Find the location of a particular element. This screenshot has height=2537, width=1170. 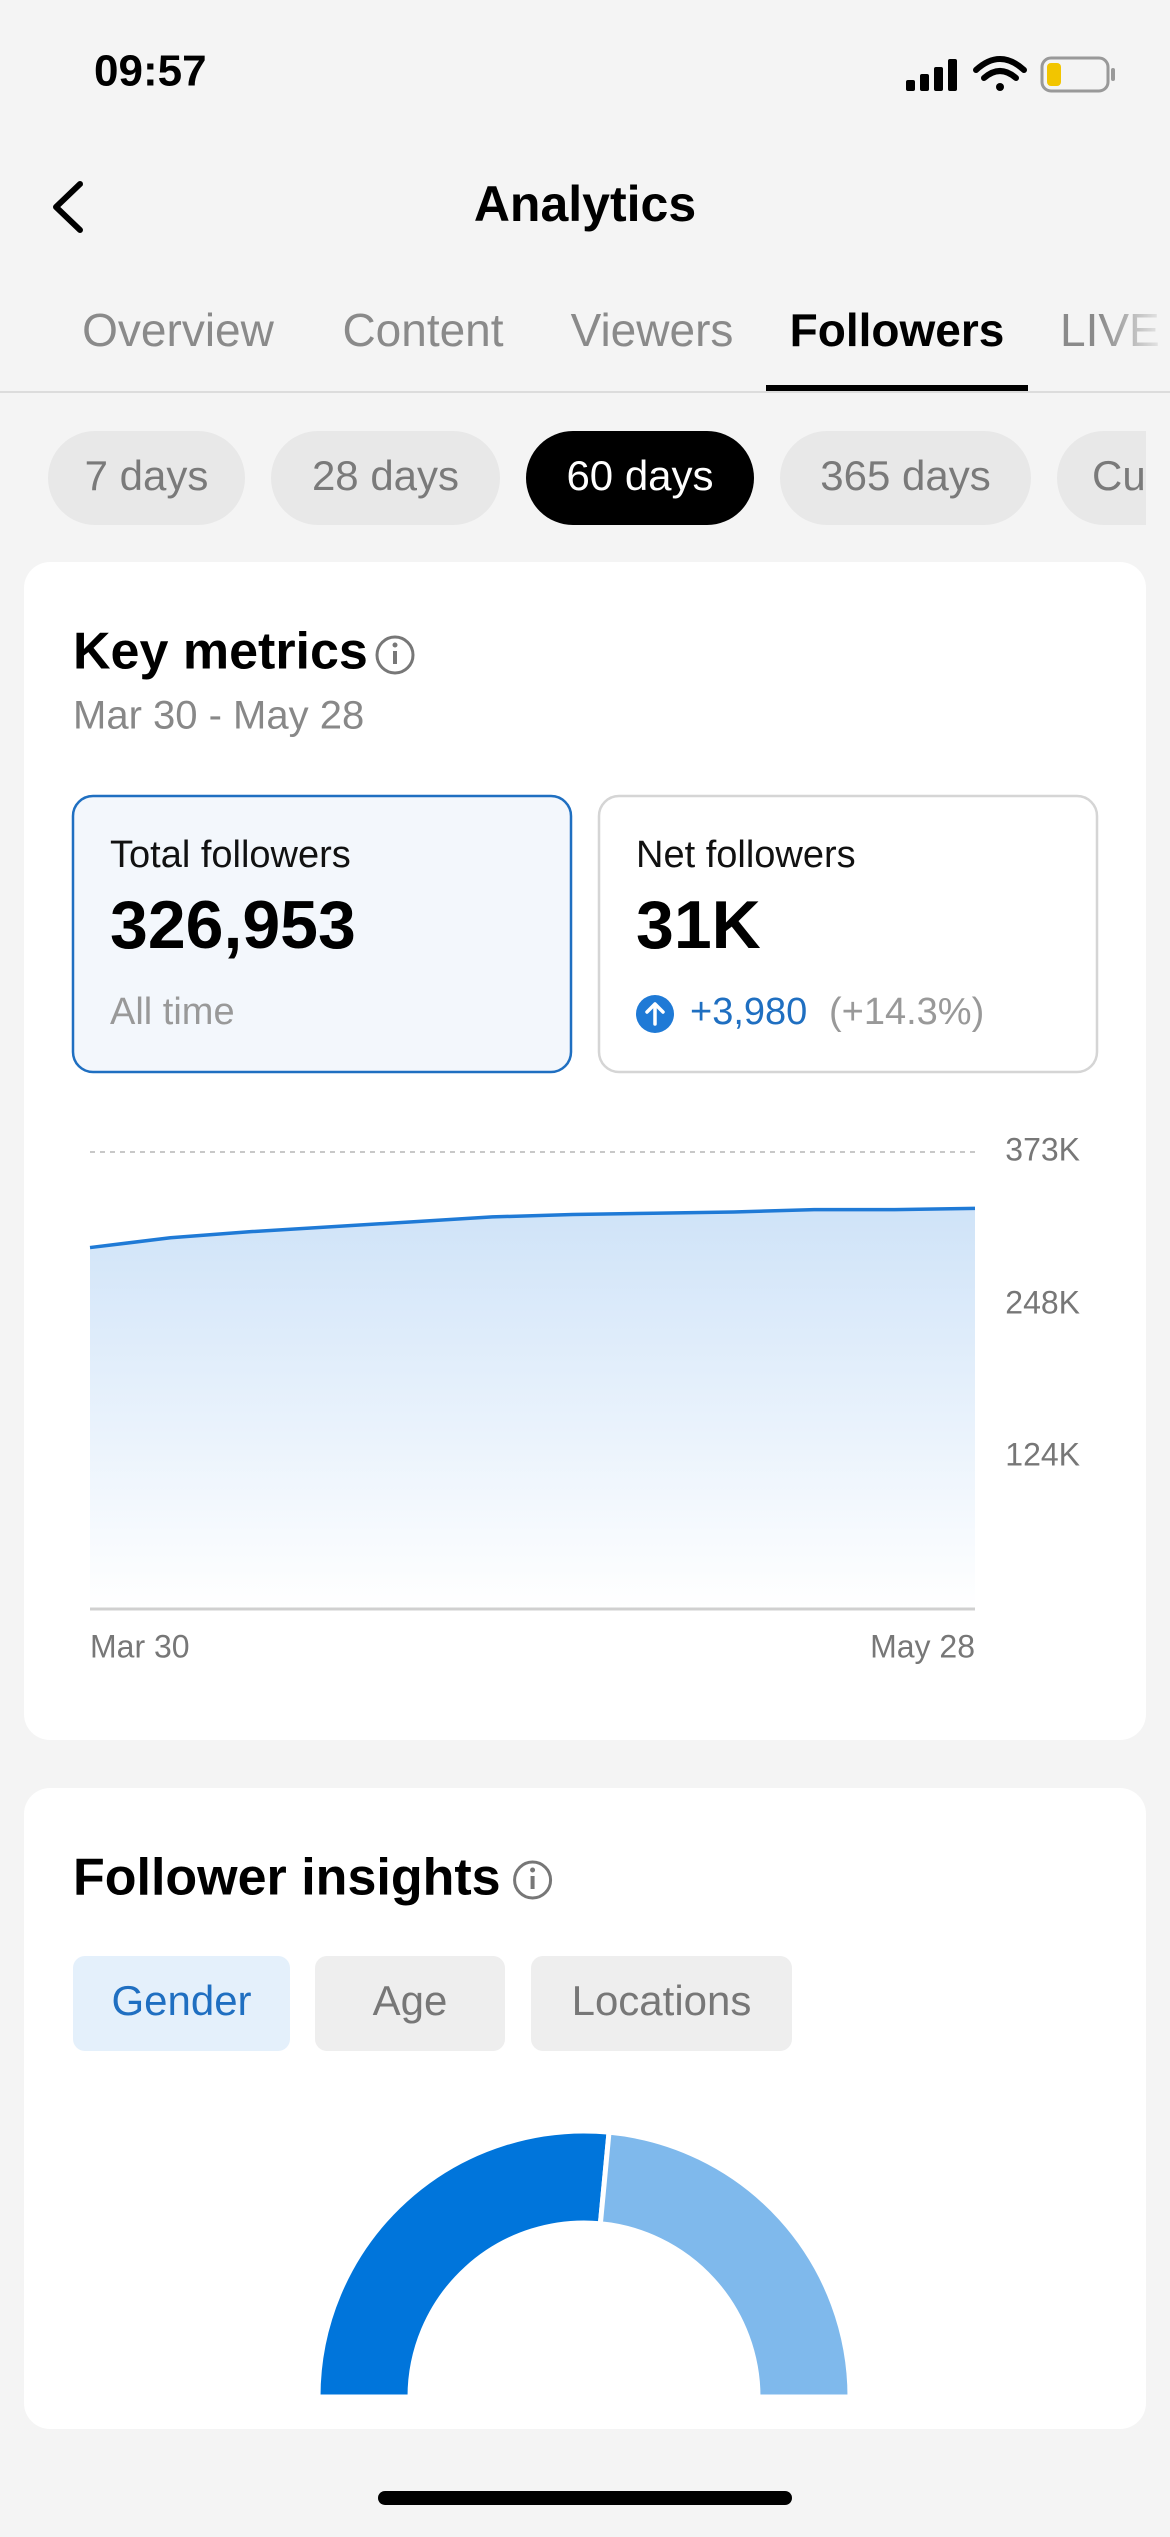

back-button is located at coordinates (68, 207).